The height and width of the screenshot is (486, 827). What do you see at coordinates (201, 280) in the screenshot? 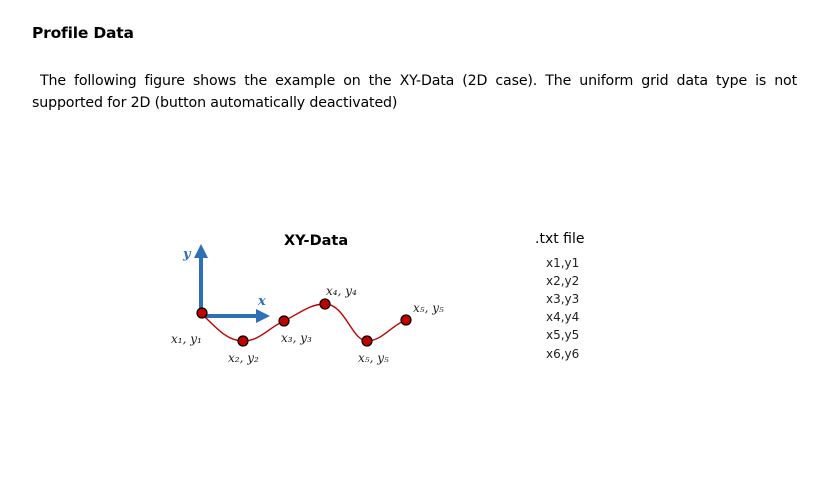
I see `y-axis-arrow` at bounding box center [201, 280].